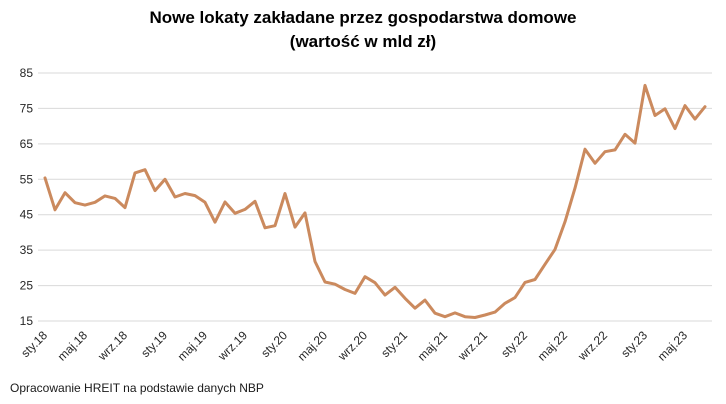  I want to click on x-axis-tick-label: wrz.22, so click(593, 346).